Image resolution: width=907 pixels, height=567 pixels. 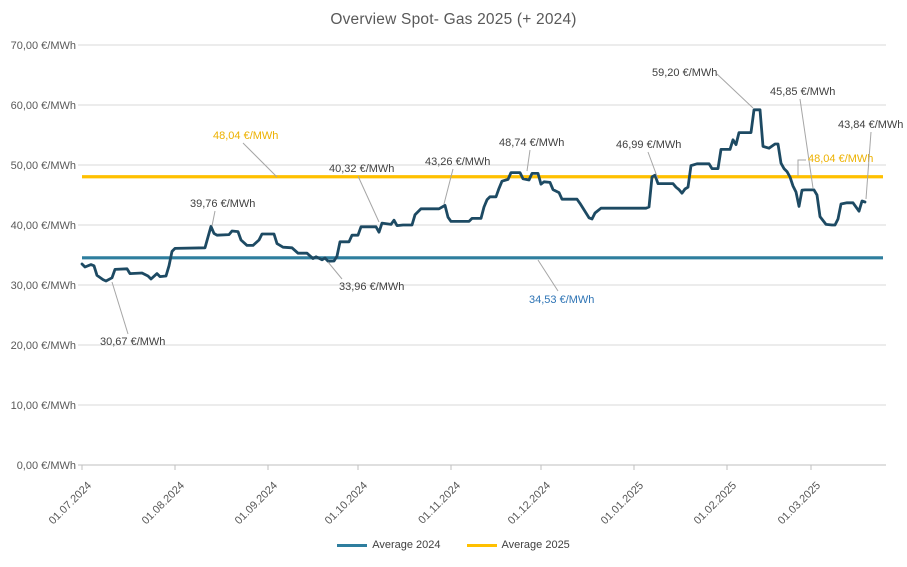 What do you see at coordinates (535, 545) in the screenshot?
I see `legend-label-average-2025: Average 2025` at bounding box center [535, 545].